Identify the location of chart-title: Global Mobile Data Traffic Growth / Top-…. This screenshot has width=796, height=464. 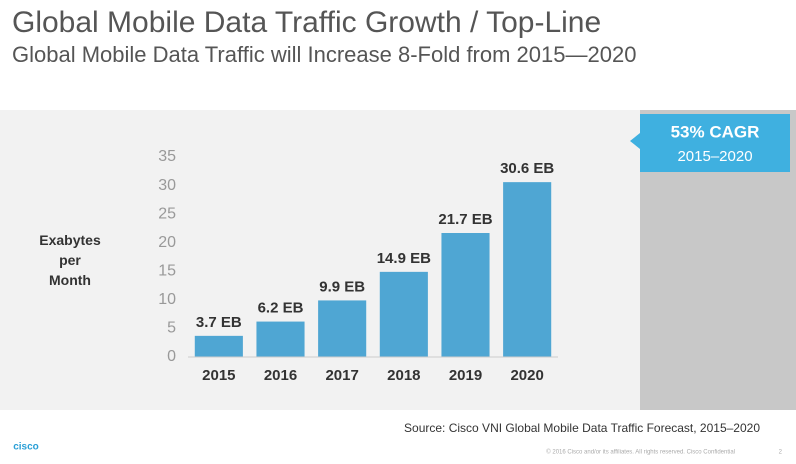
(306, 22).